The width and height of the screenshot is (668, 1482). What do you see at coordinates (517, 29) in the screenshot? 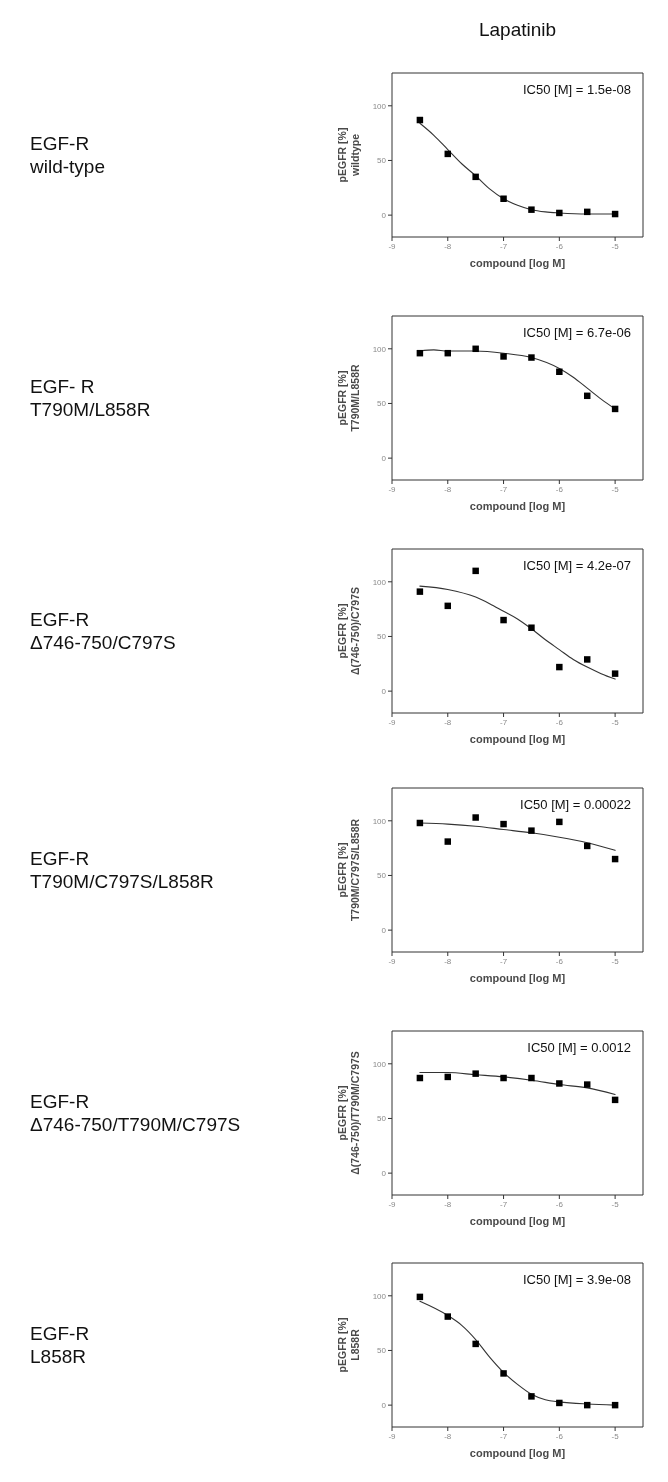
I see `text: Lapatinib` at bounding box center [517, 29].